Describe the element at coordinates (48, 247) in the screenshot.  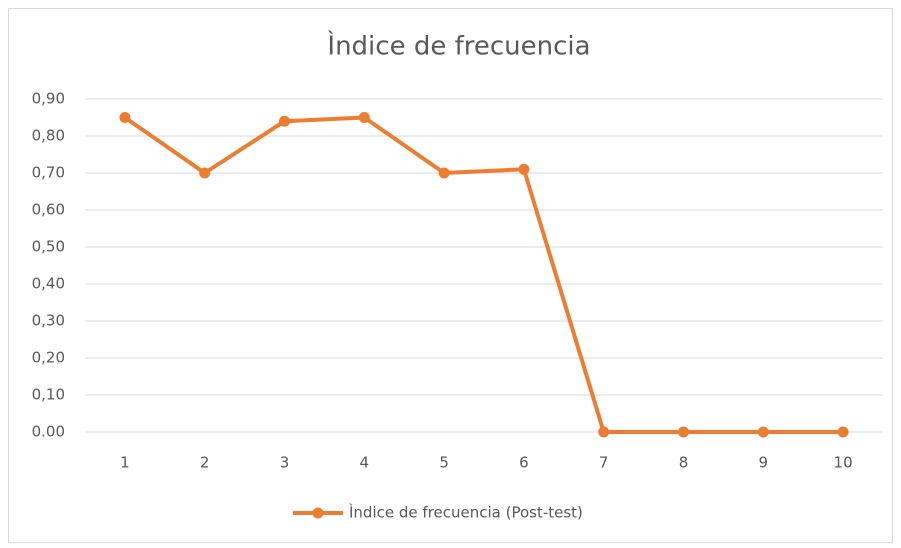
I see `y-tick-label: 0,50` at that location.